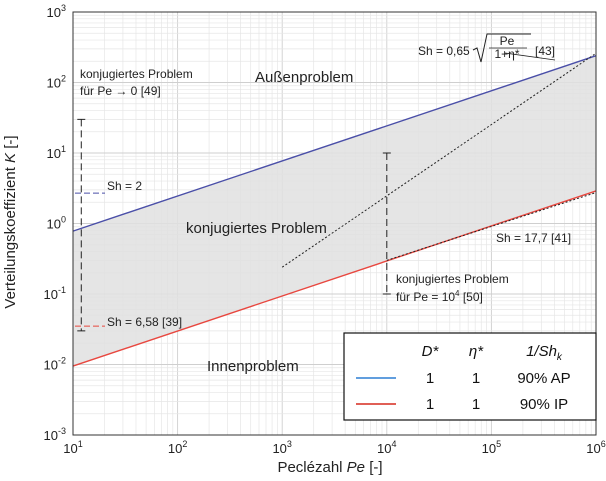 This screenshot has height=481, width=606. Describe the element at coordinates (476, 351) in the screenshot. I see `legend-header-eta: η*` at that location.